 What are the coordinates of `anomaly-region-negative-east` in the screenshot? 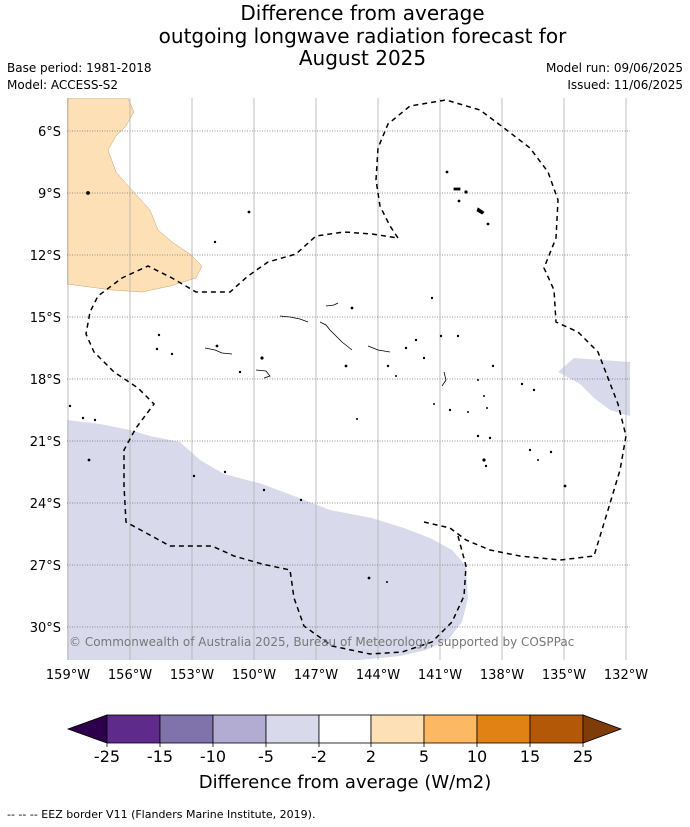 It's located at (594, 387).